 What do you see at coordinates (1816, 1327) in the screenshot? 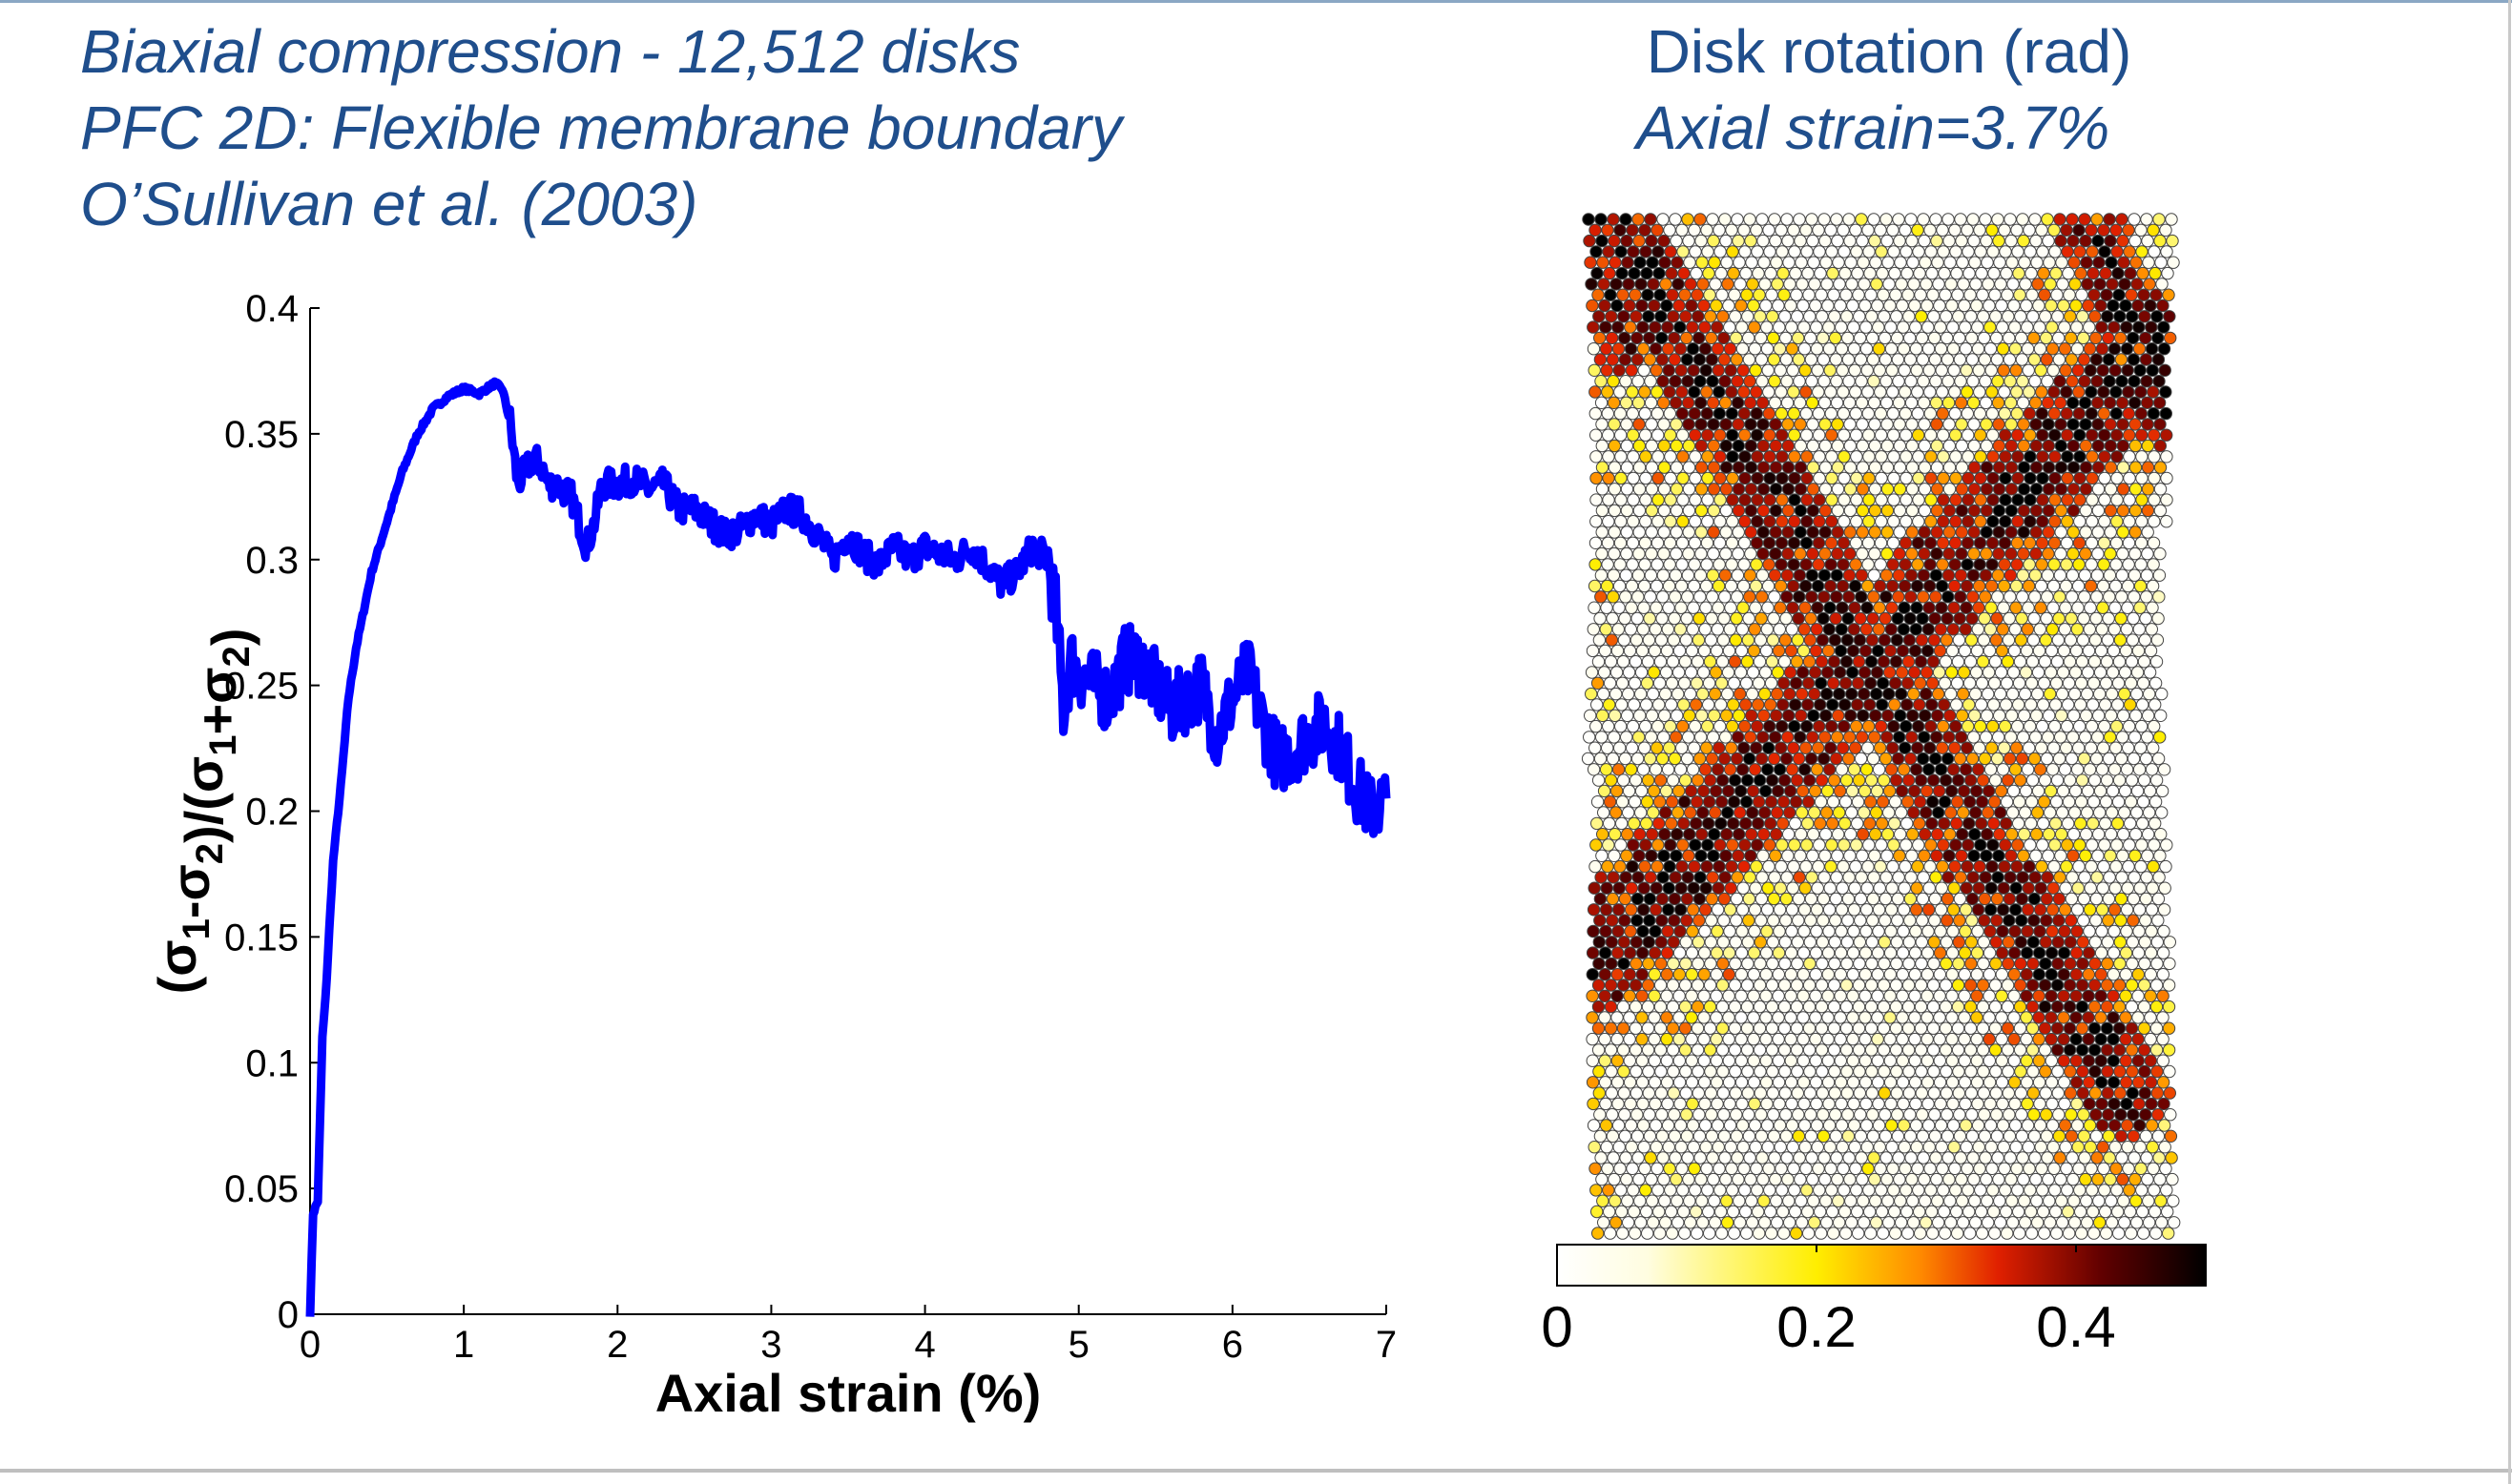
I see `colorbar-tick-label: 0.2` at bounding box center [1816, 1327].